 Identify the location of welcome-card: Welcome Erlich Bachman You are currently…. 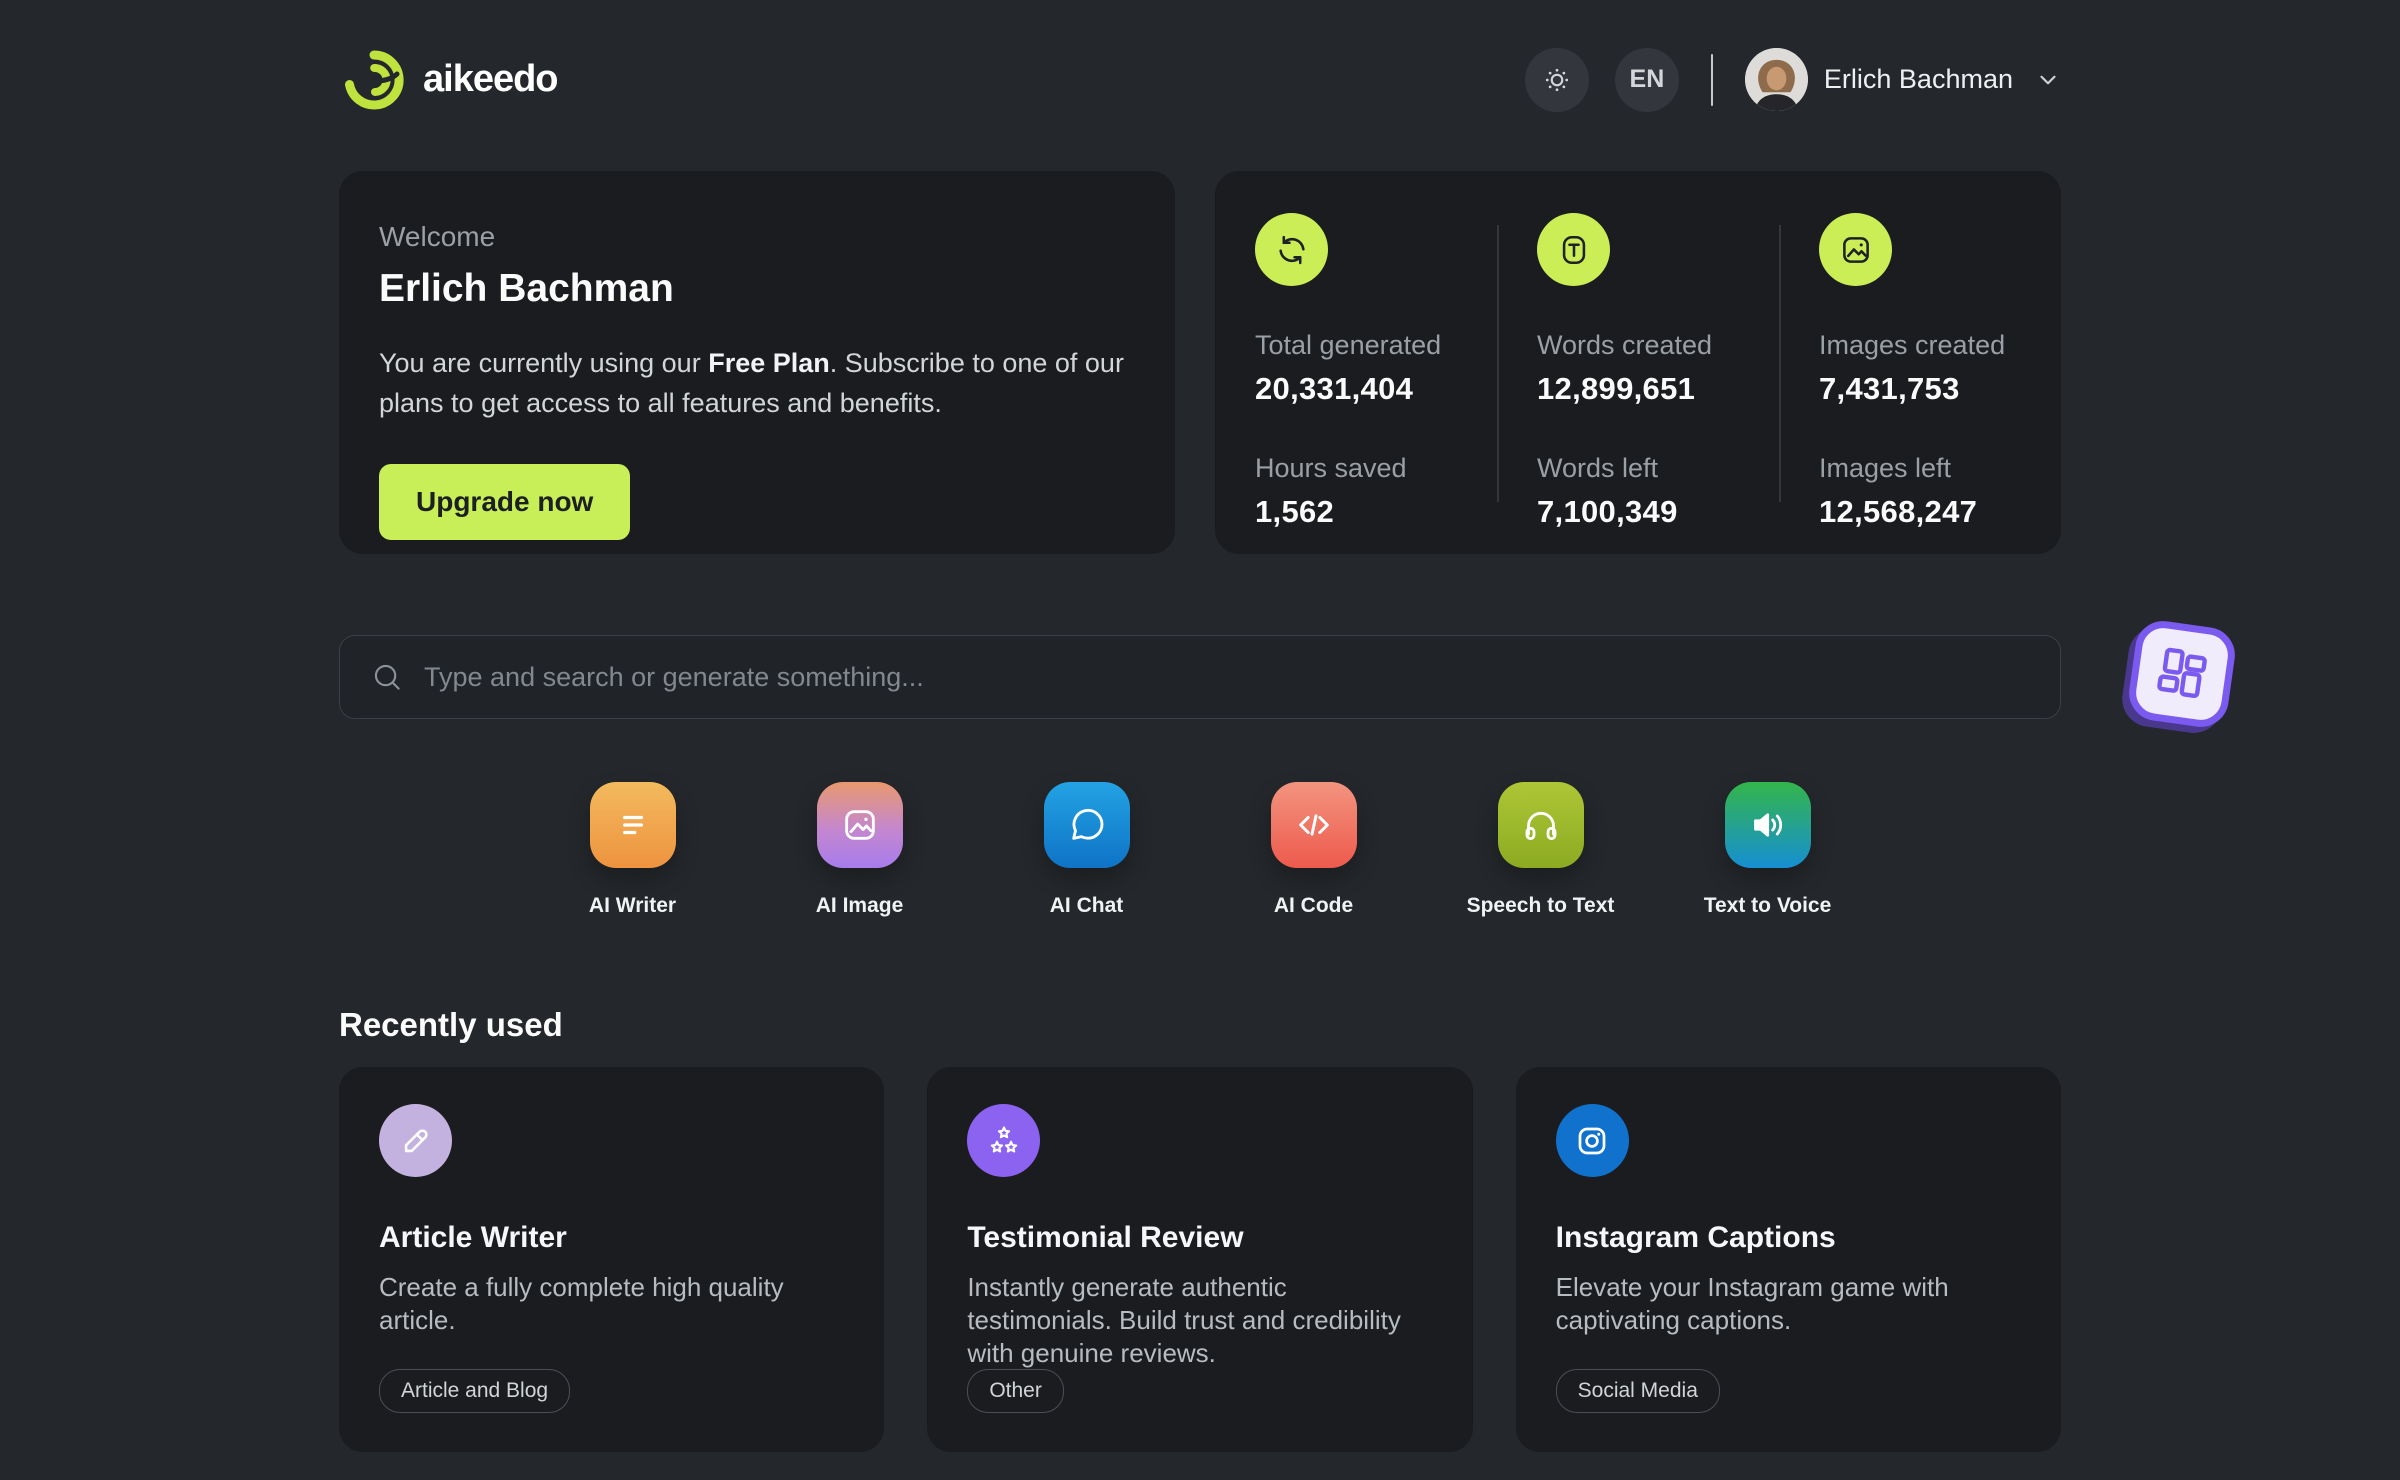
(757, 362).